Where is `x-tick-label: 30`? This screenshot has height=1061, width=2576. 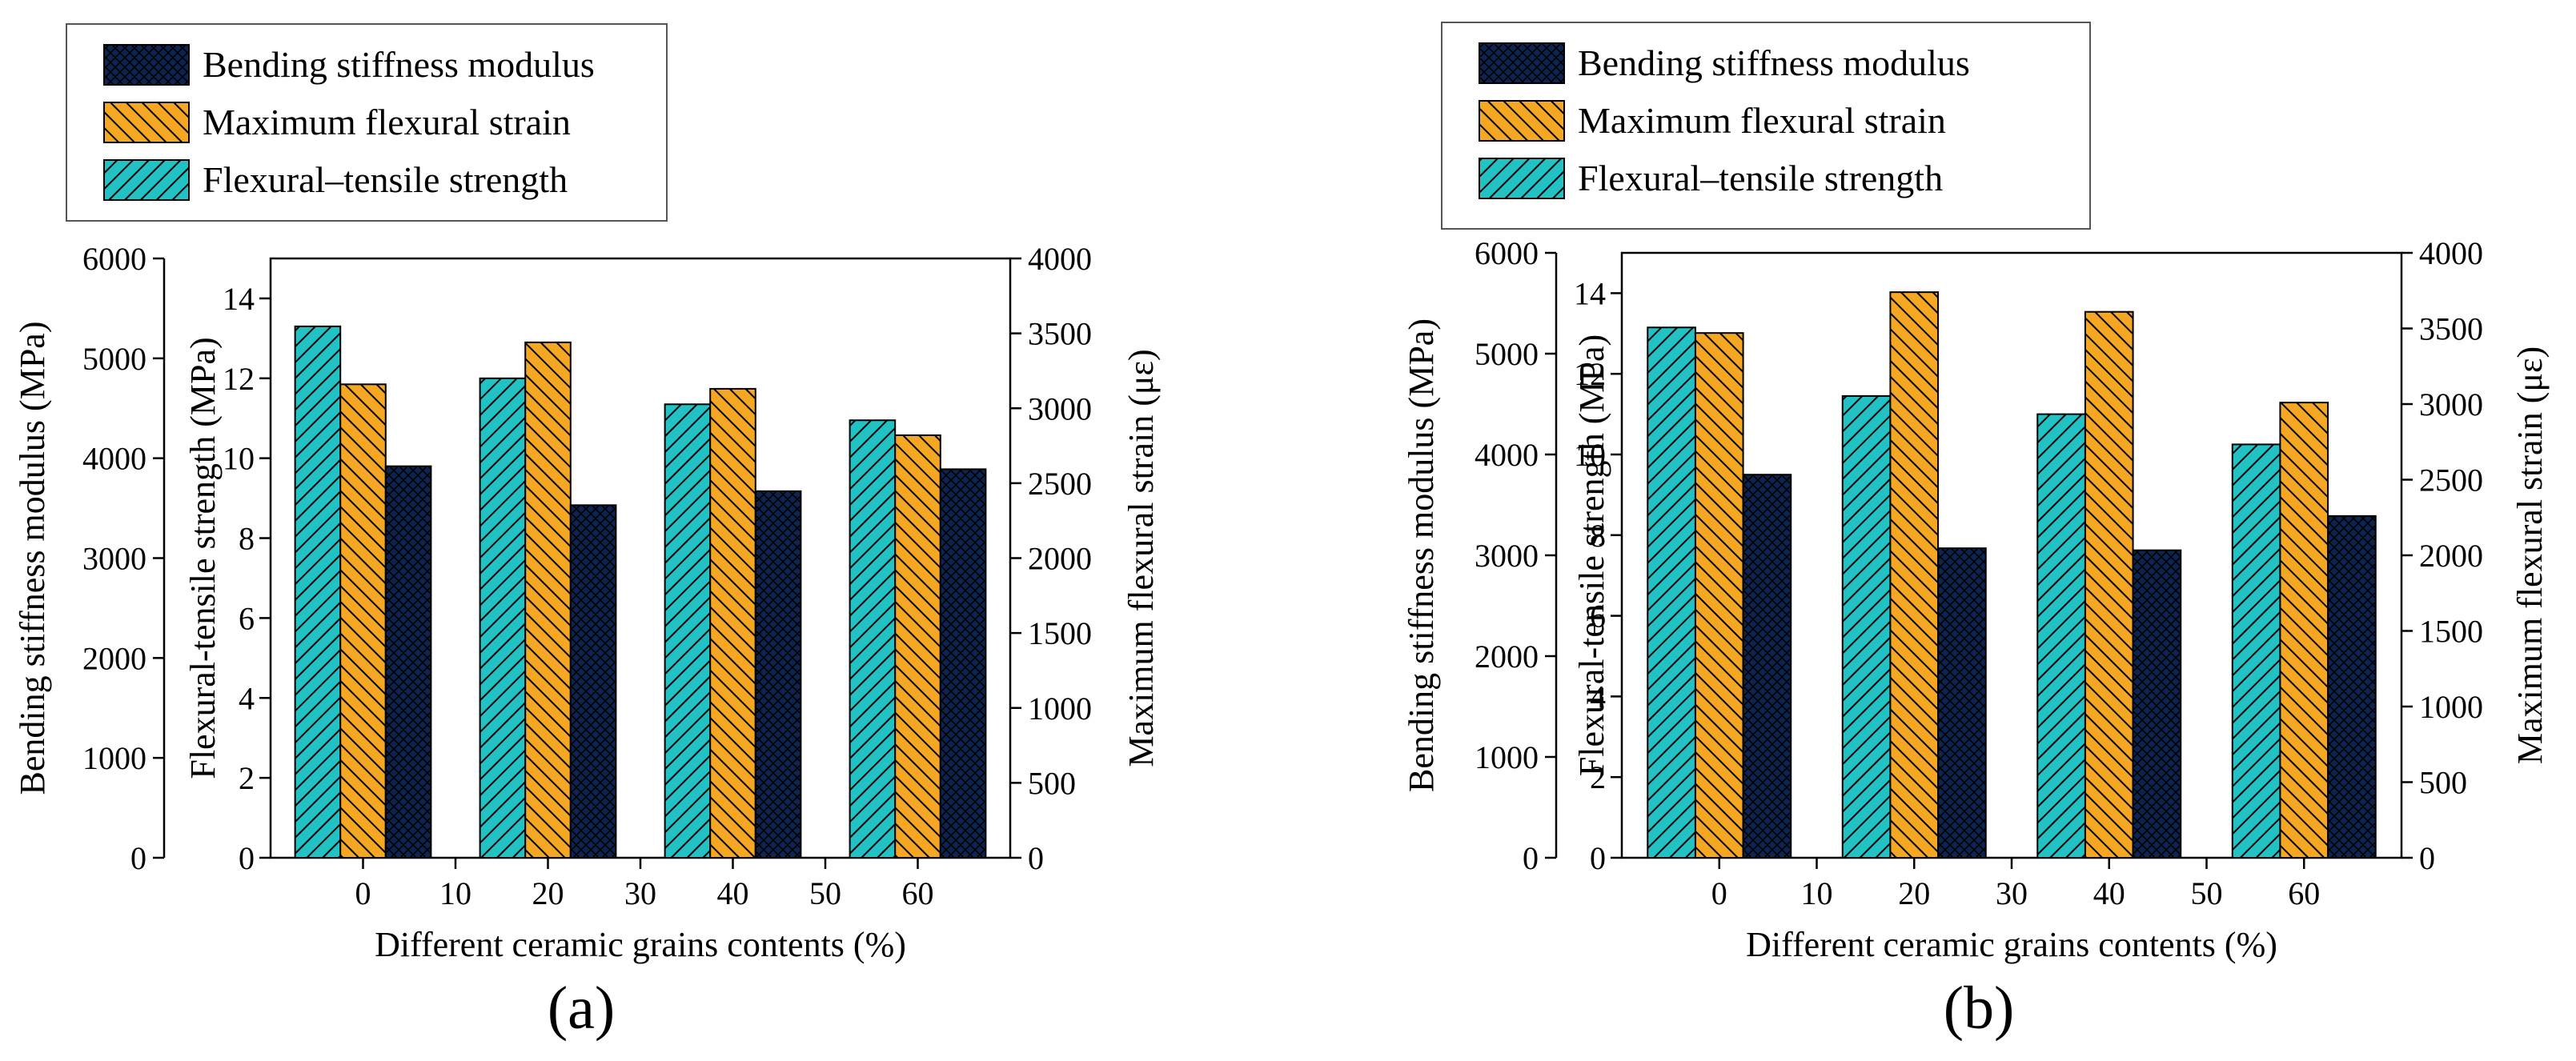
x-tick-label: 30 is located at coordinates (640, 893).